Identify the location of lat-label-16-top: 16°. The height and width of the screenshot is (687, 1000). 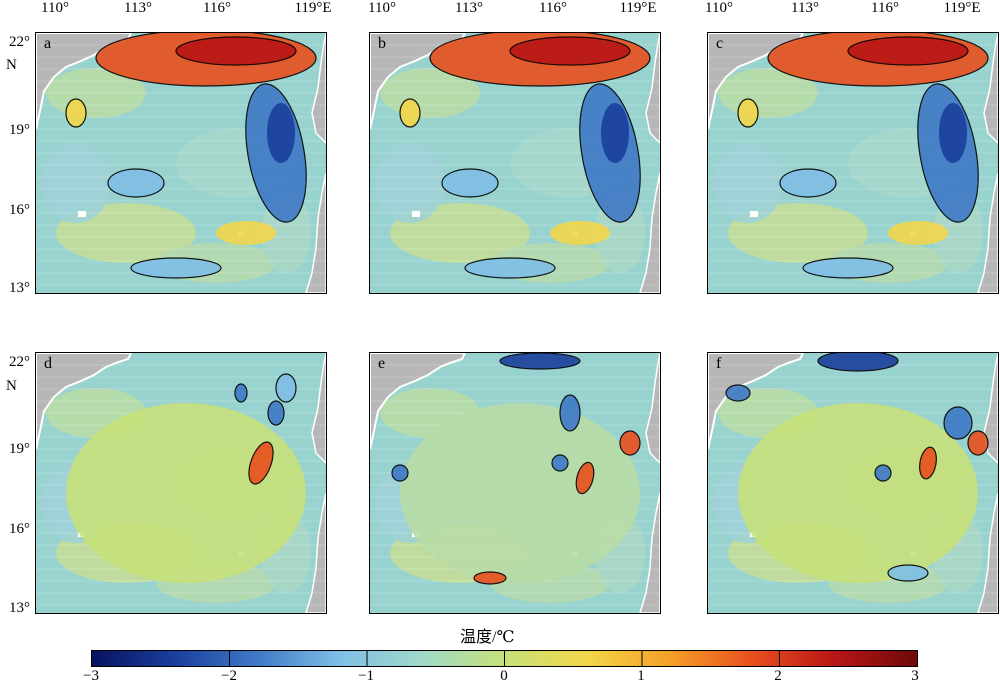
(19, 210).